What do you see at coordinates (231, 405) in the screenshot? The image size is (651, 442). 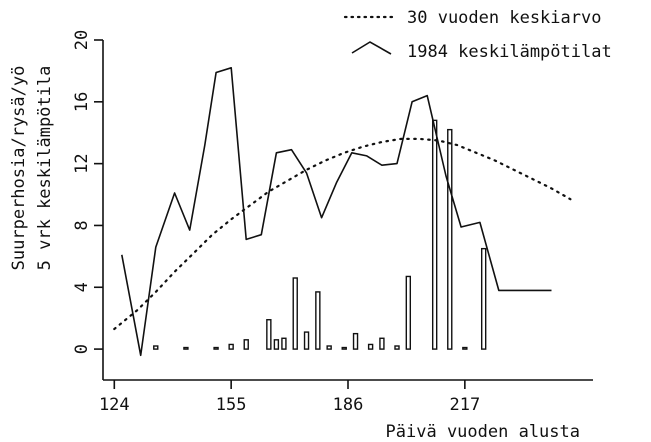 I see `x-tick-label: 155` at bounding box center [231, 405].